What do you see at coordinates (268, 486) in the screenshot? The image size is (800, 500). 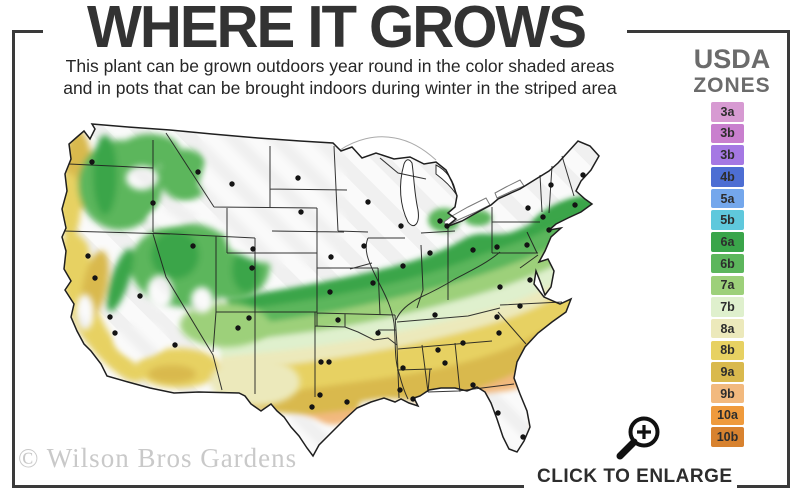 I see `frame-border-bottom-left` at bounding box center [268, 486].